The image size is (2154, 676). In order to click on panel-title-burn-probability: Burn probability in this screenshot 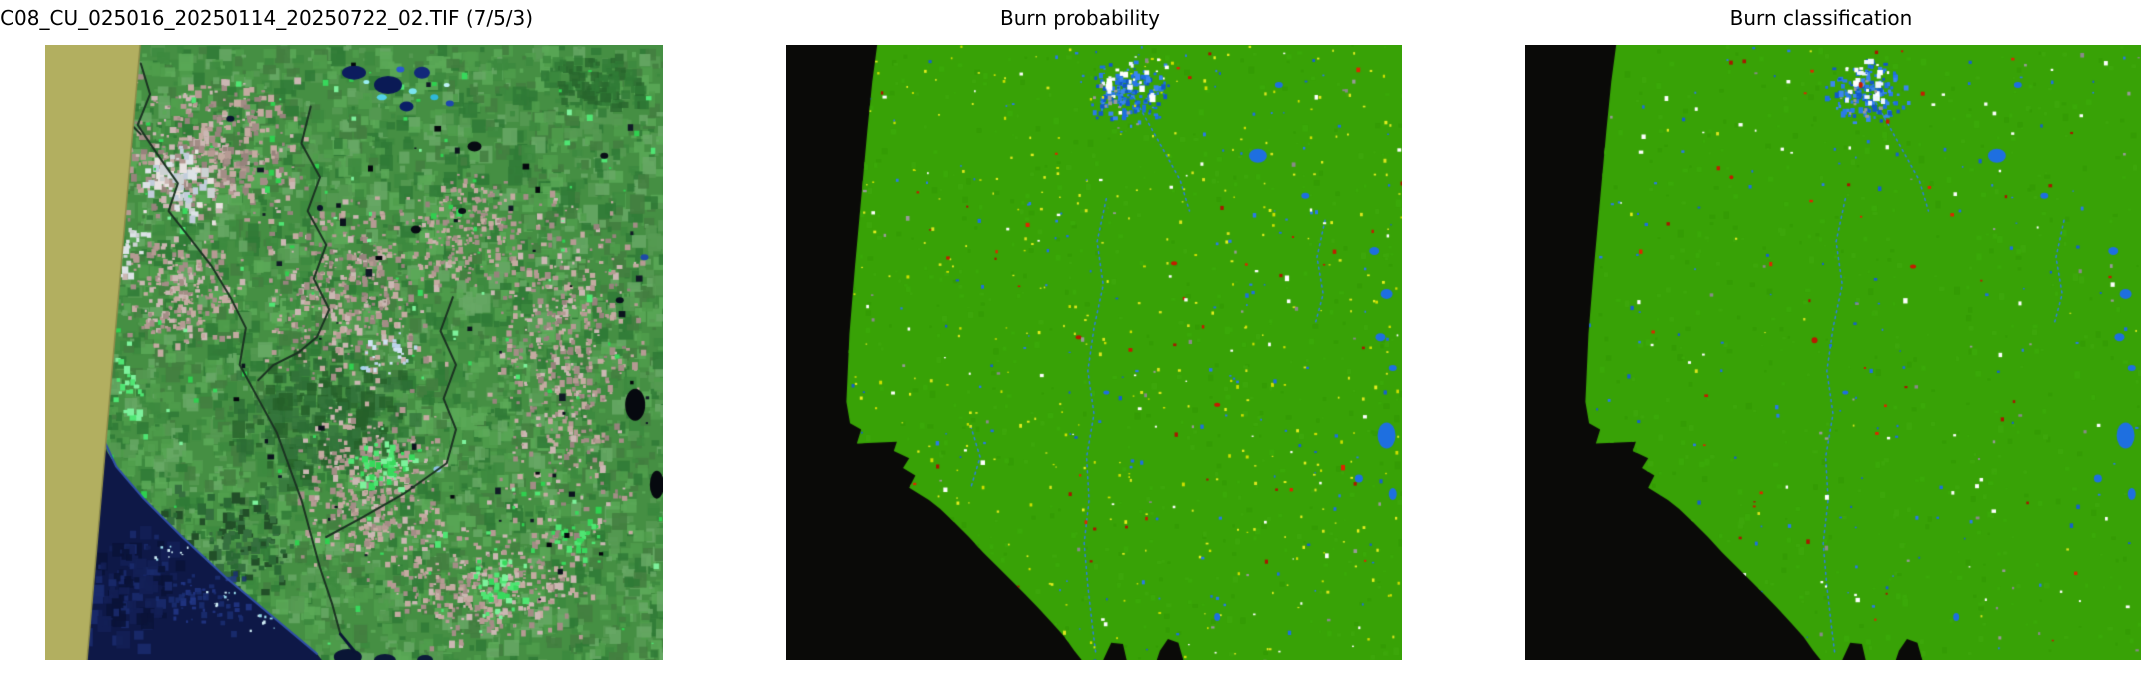, I will do `click(1080, 18)`.